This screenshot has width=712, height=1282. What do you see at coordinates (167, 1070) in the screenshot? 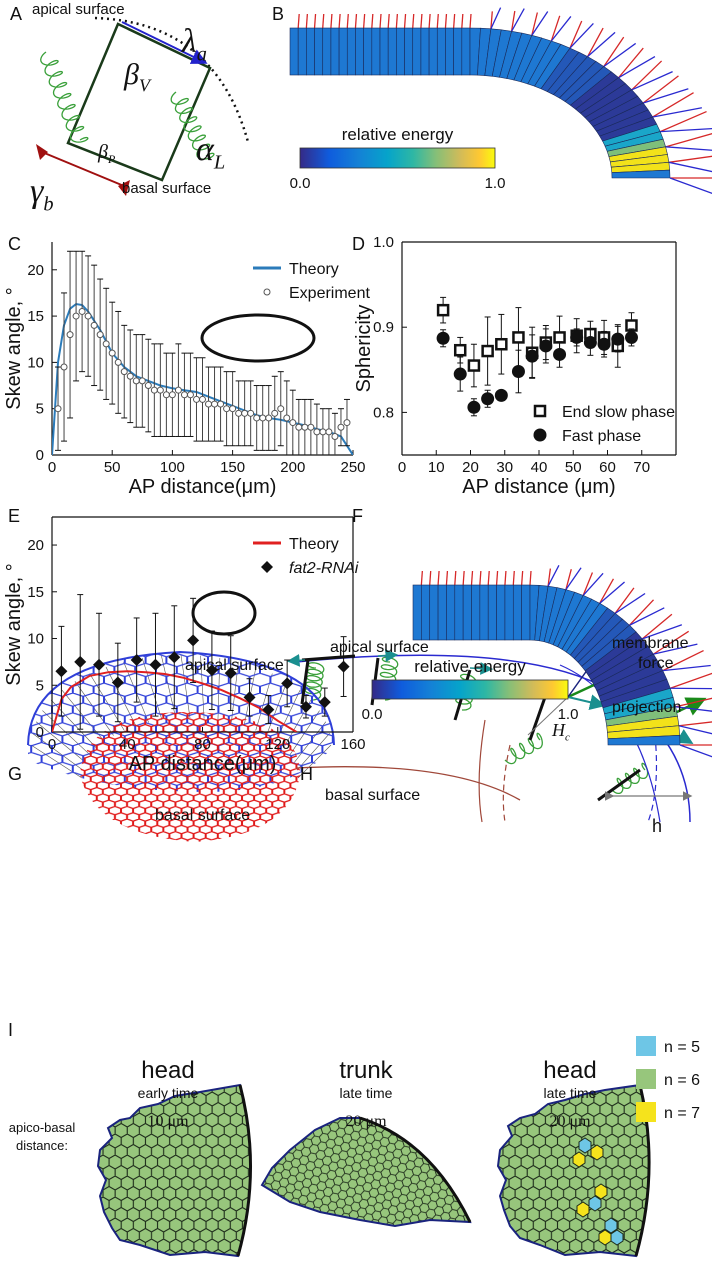
I see `region-label: head` at bounding box center [167, 1070].